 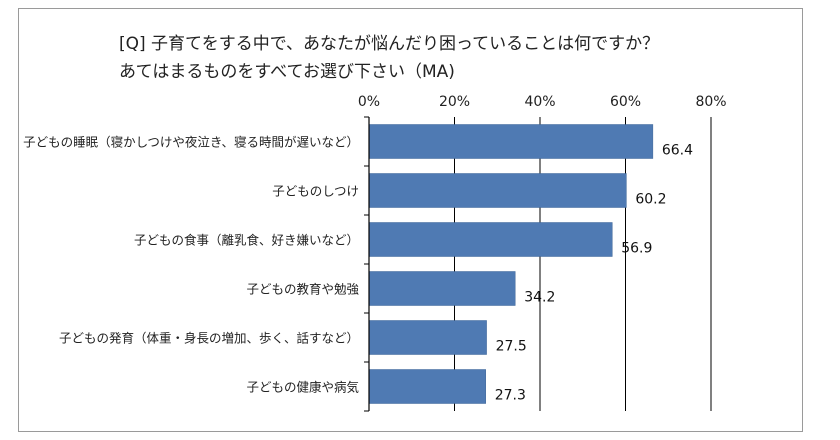 What do you see at coordinates (191, 142) in the screenshot?
I see `category-label: 子どもの睡眠（寝かしつけや夜泣き、寝る時間が遅いなど）` at bounding box center [191, 142].